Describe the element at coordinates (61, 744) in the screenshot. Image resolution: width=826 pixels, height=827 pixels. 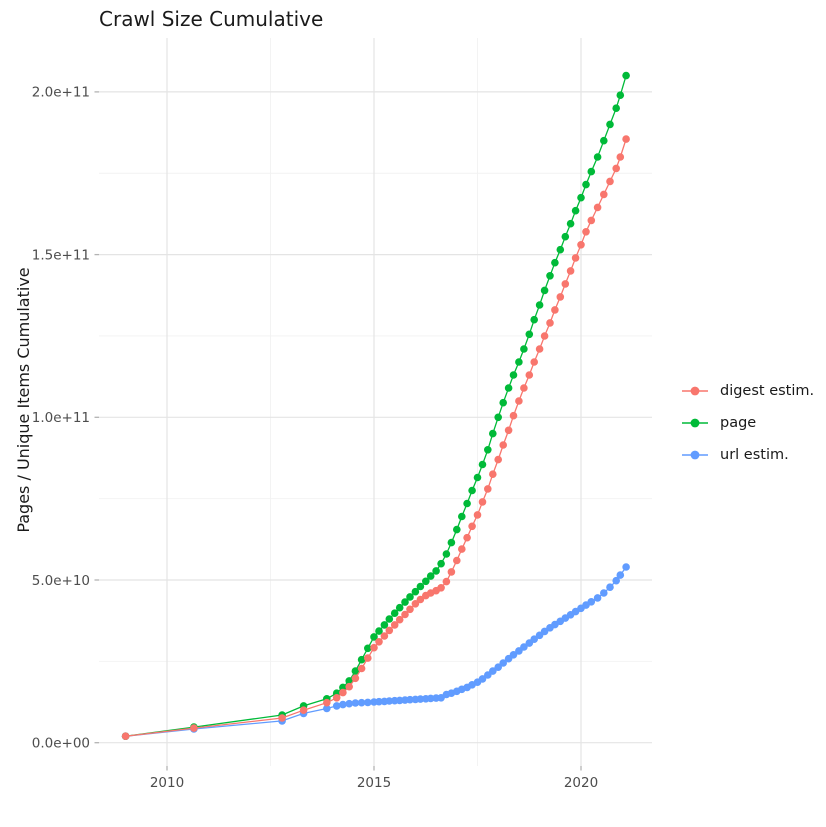
I see `y-tick-label-0.0e+00: 0.0e+00` at that location.